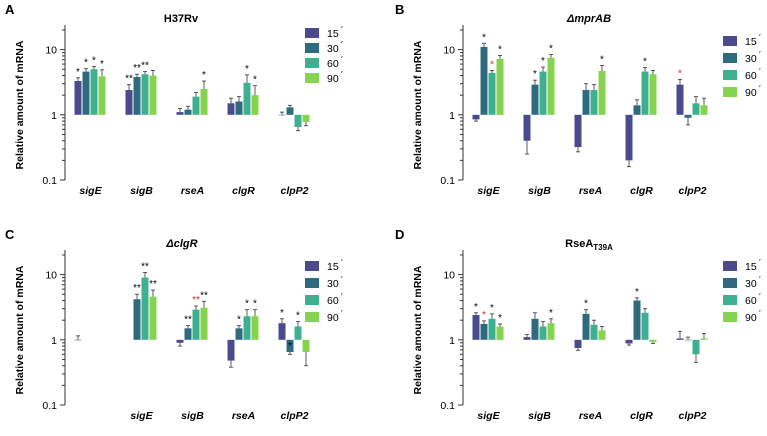 Image resolution: width=767 pixels, height=436 pixels. Describe the element at coordinates (10, 234) in the screenshot. I see `panel-letter: C` at that location.